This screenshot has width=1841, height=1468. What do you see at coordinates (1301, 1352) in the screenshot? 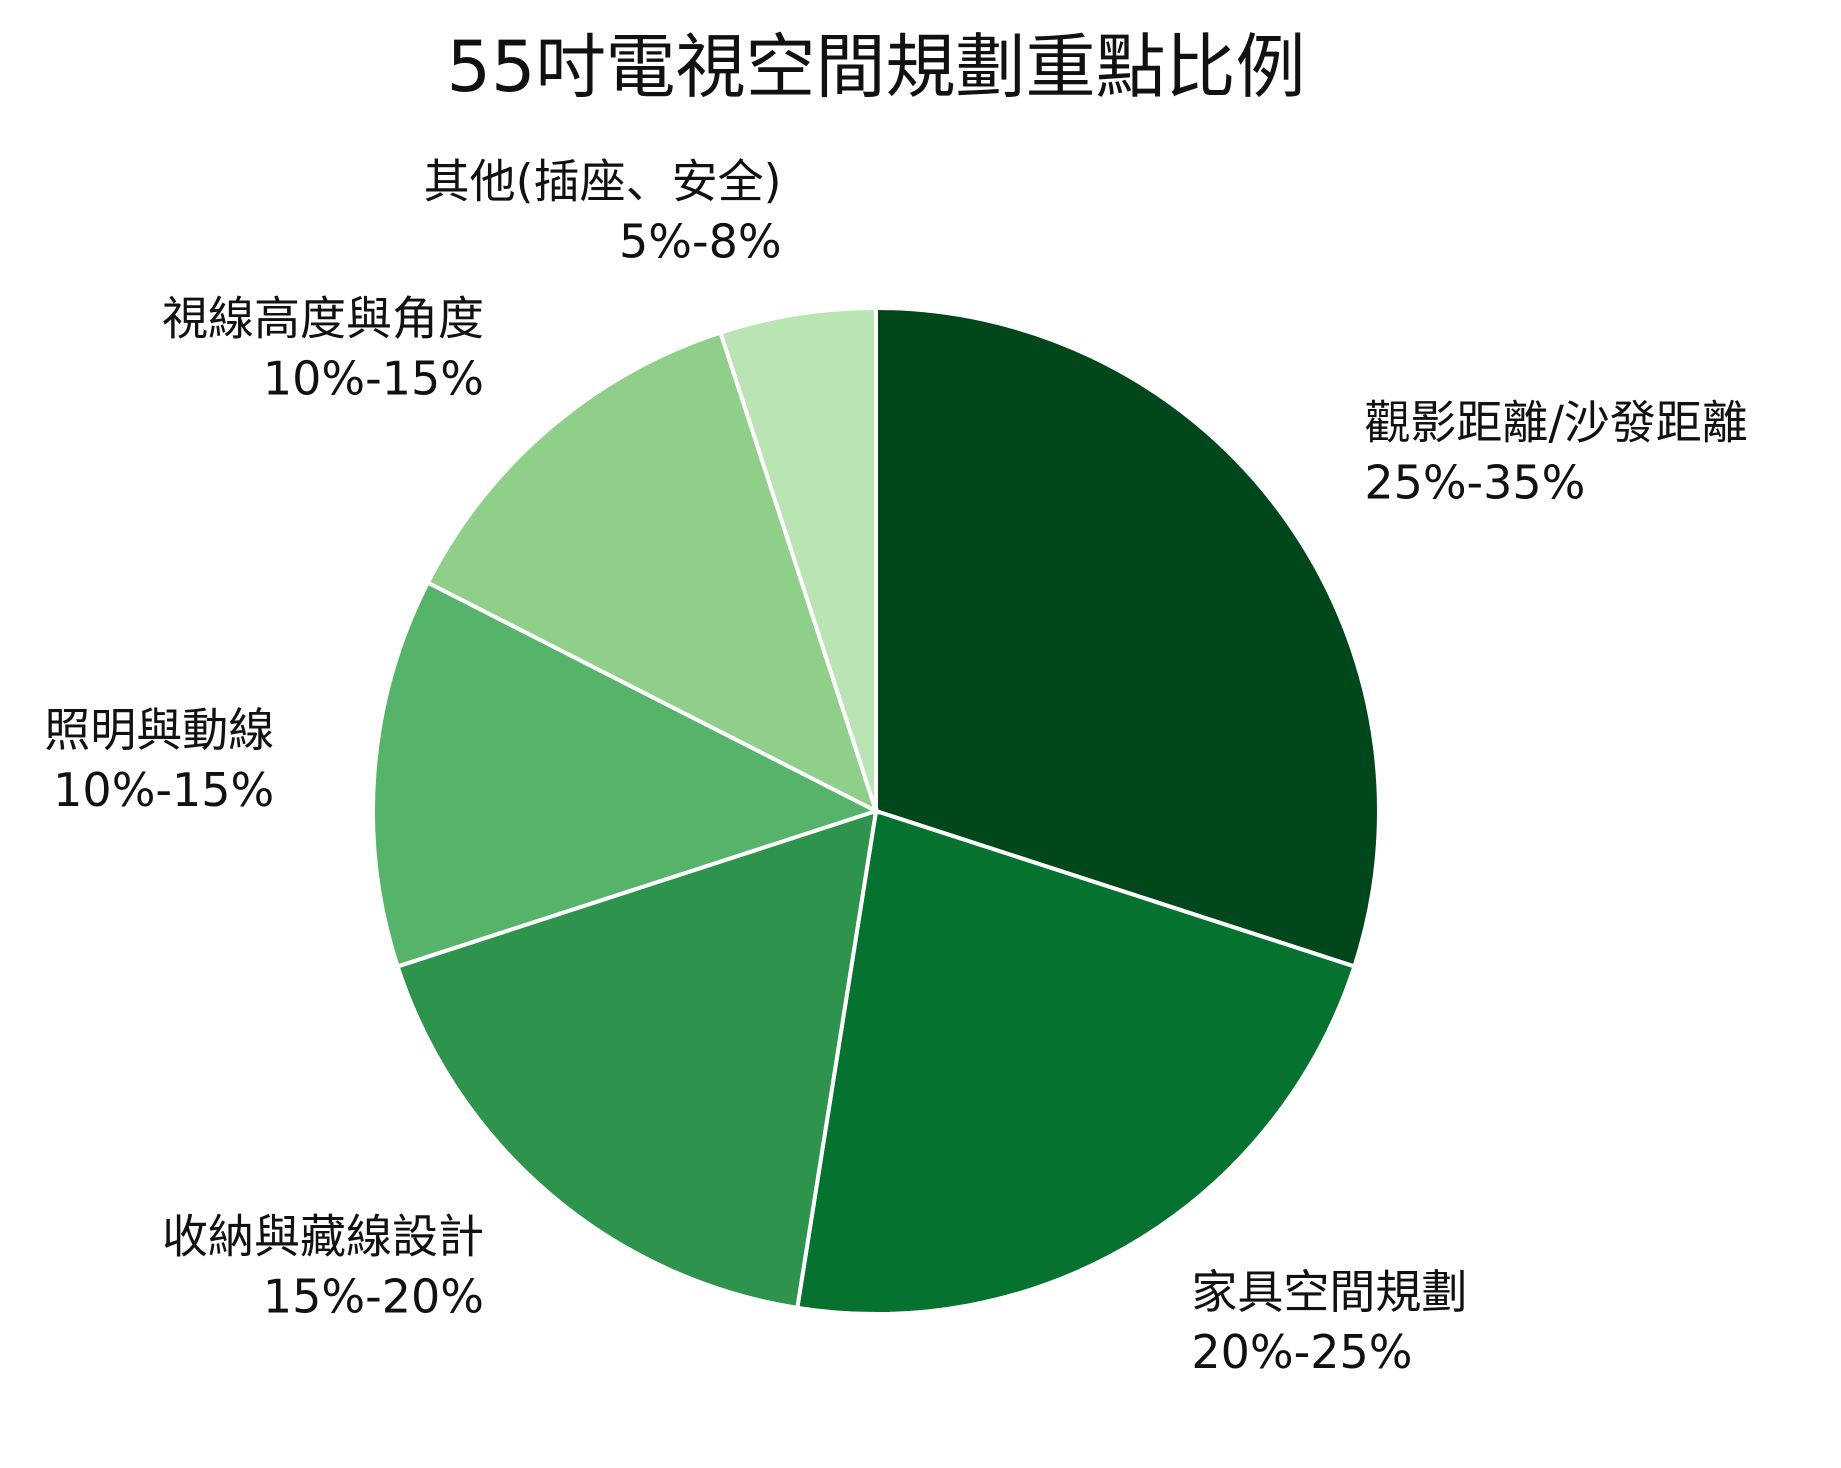
I see `value-label: 20%-25%` at bounding box center [1301, 1352].